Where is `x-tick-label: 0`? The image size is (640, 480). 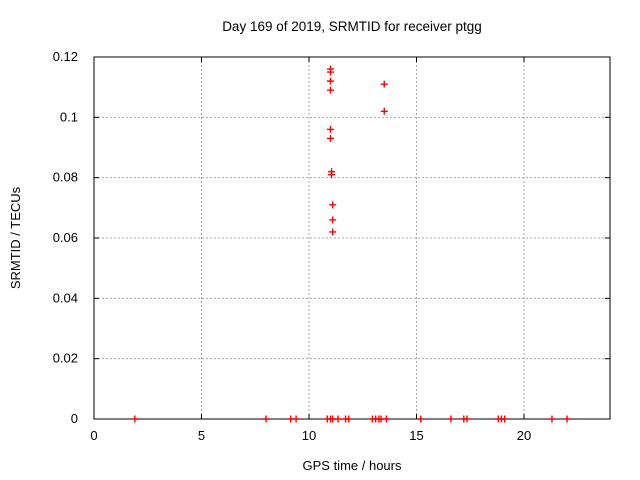
x-tick-label: 0 is located at coordinates (93, 435).